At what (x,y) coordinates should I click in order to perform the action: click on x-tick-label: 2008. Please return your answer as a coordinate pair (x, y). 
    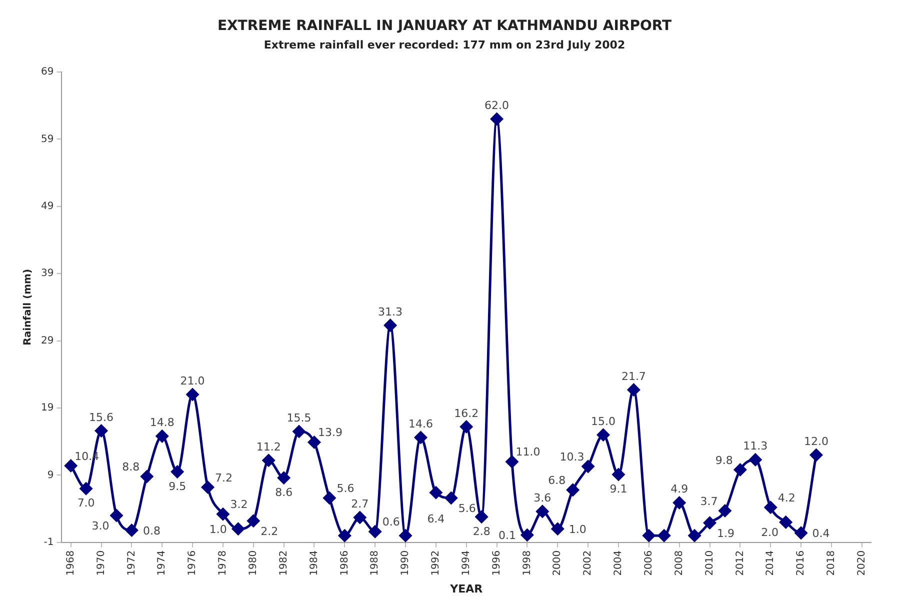
    Looking at the image, I should click on (679, 563).